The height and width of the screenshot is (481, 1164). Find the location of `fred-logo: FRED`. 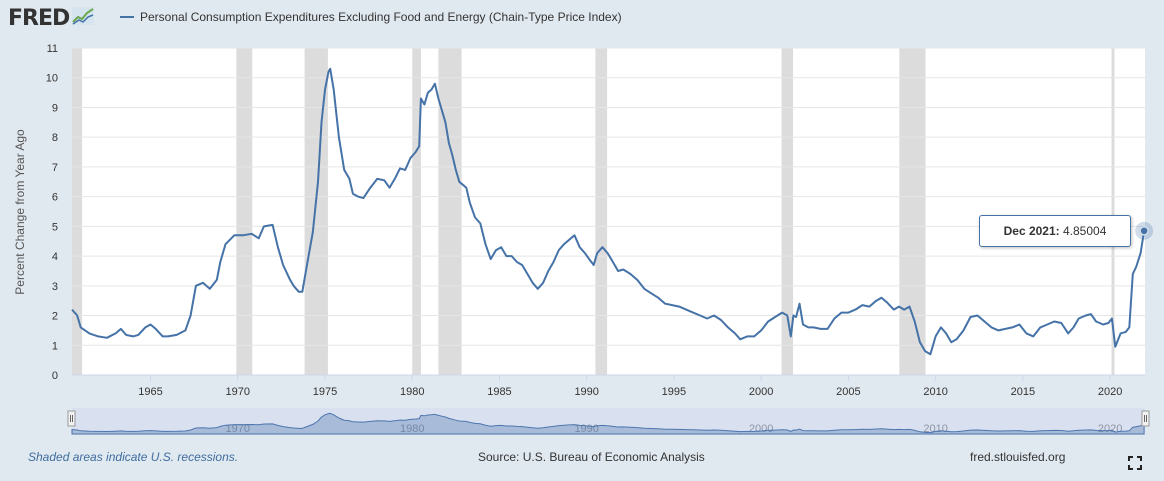

fred-logo: FRED is located at coordinates (51, 18).